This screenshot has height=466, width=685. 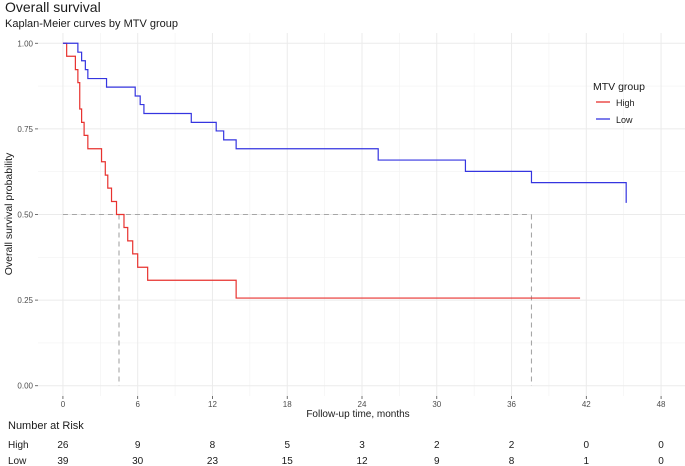 I want to click on x-tick-label: 18, so click(x=287, y=404).